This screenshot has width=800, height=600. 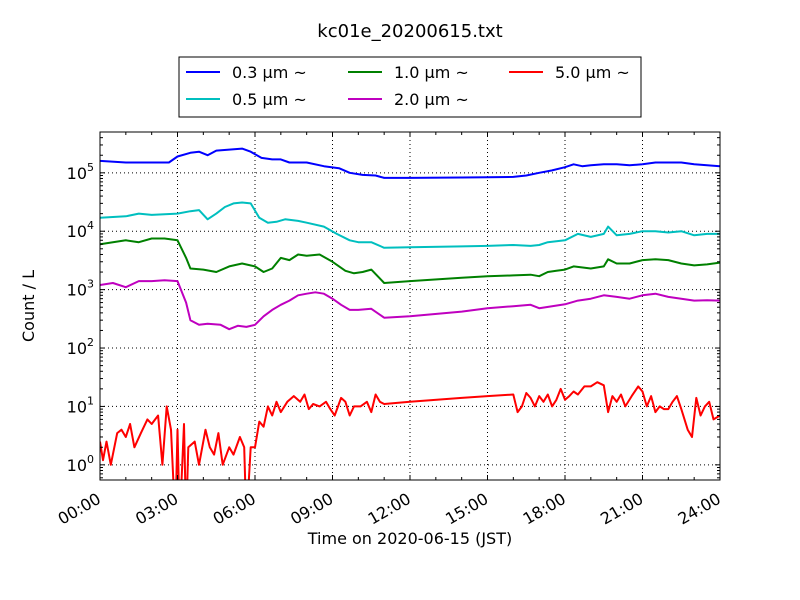 What do you see at coordinates (311, 509) in the screenshot?
I see `x-tick-label: 09:00` at bounding box center [311, 509].